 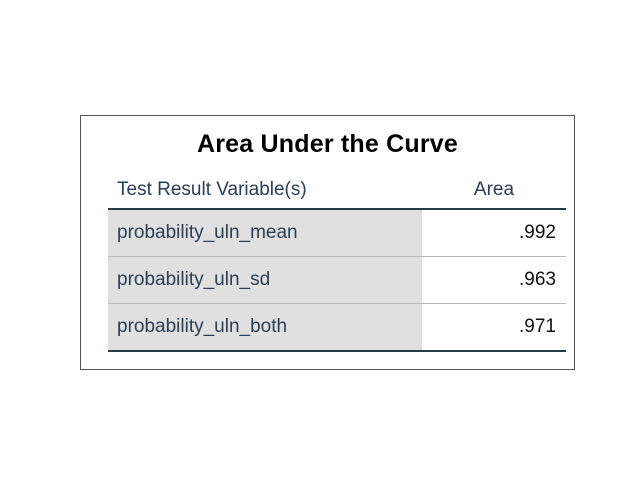 I want to click on area-value: .963, so click(x=537, y=279).